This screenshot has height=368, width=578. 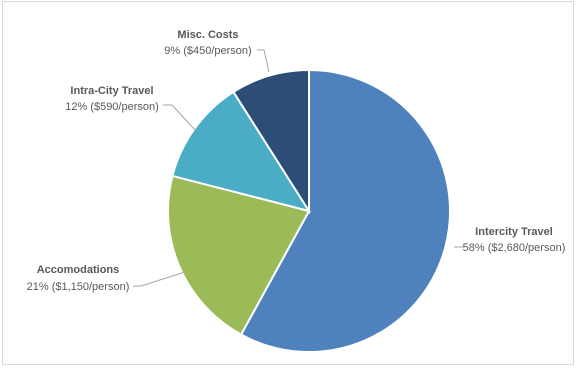 I want to click on label-name-accomodations: Accomodations, so click(x=78, y=270).